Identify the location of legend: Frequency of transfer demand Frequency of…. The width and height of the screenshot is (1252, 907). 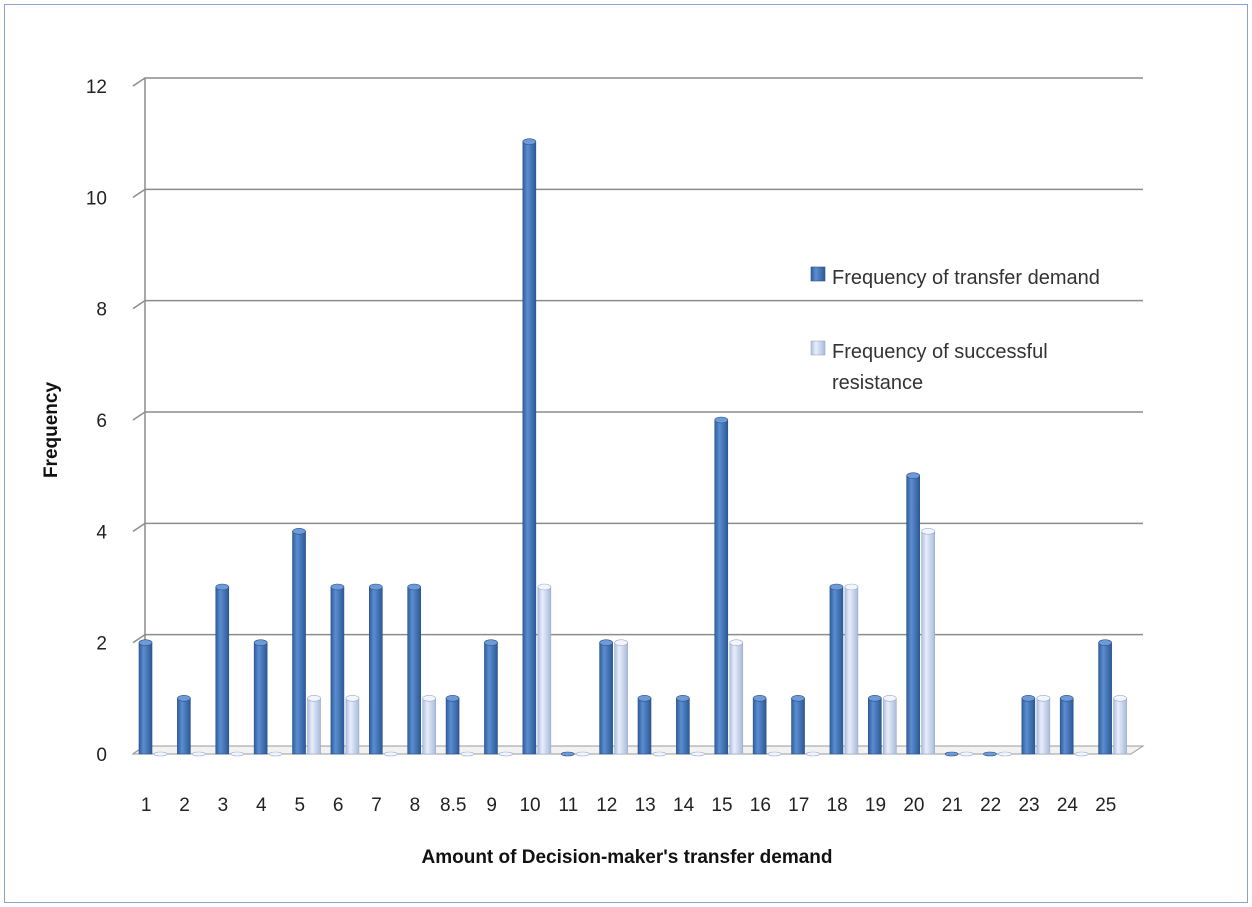
(955, 330).